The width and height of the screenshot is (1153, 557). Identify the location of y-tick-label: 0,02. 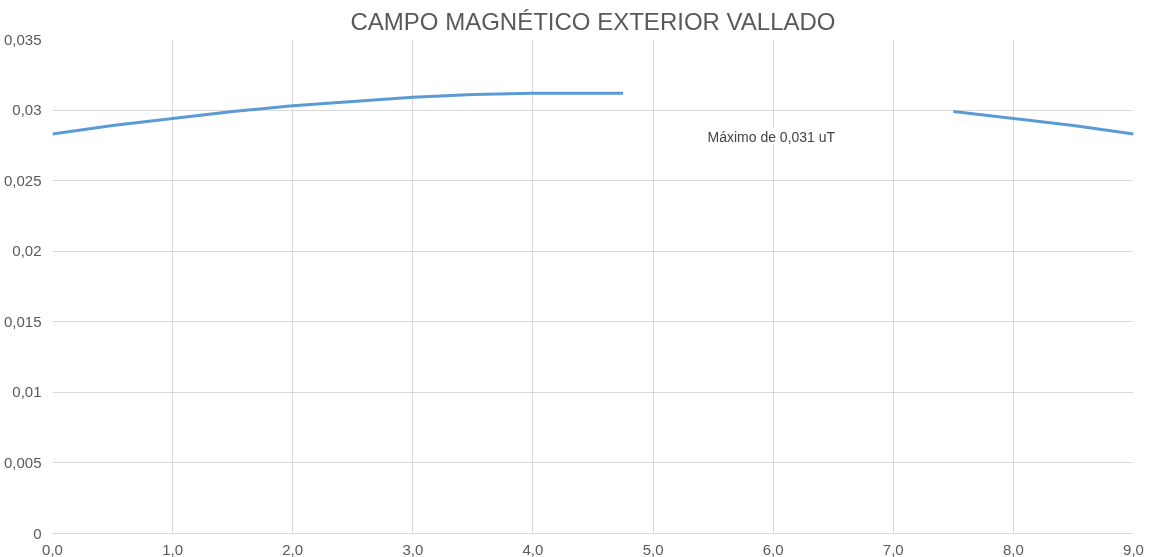
(27, 251).